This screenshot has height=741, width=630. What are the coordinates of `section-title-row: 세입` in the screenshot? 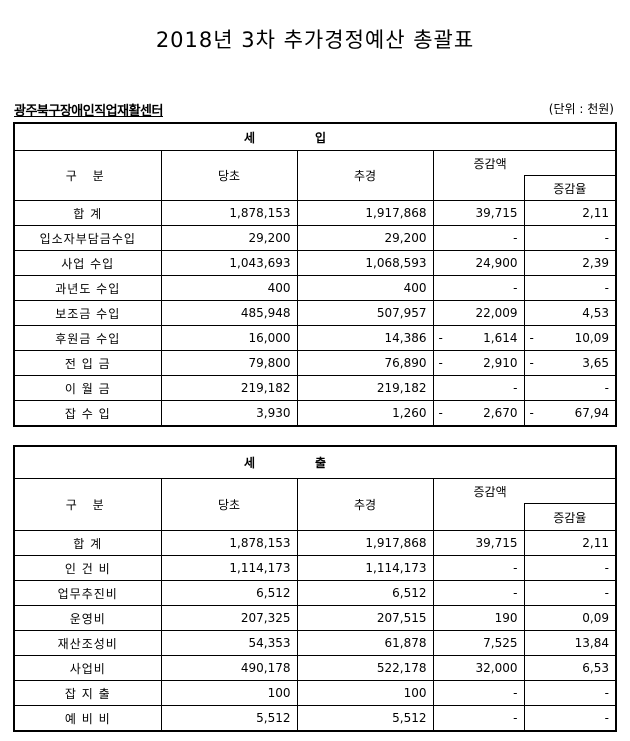 It's located at (315, 136).